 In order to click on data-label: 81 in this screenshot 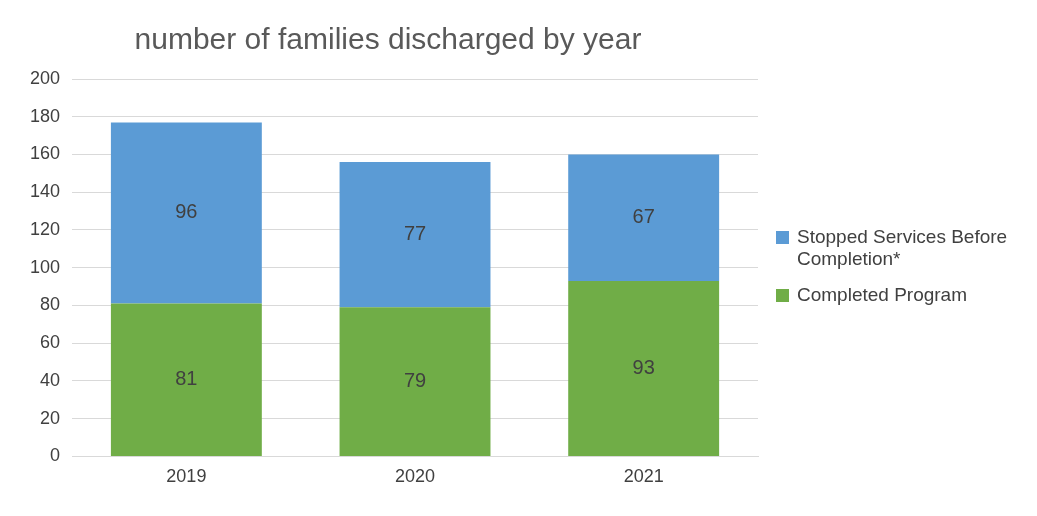, I will do `click(186, 378)`.